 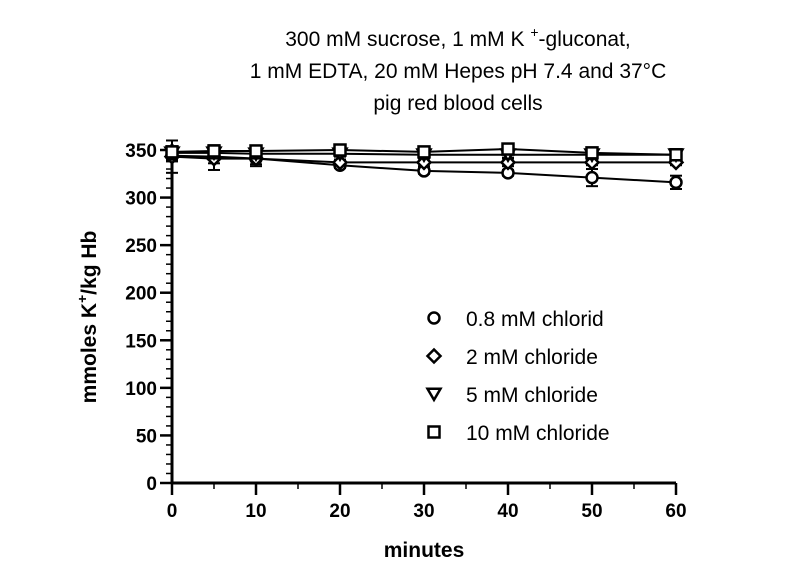 What do you see at coordinates (172, 511) in the screenshot?
I see `x-tick-label: 0` at bounding box center [172, 511].